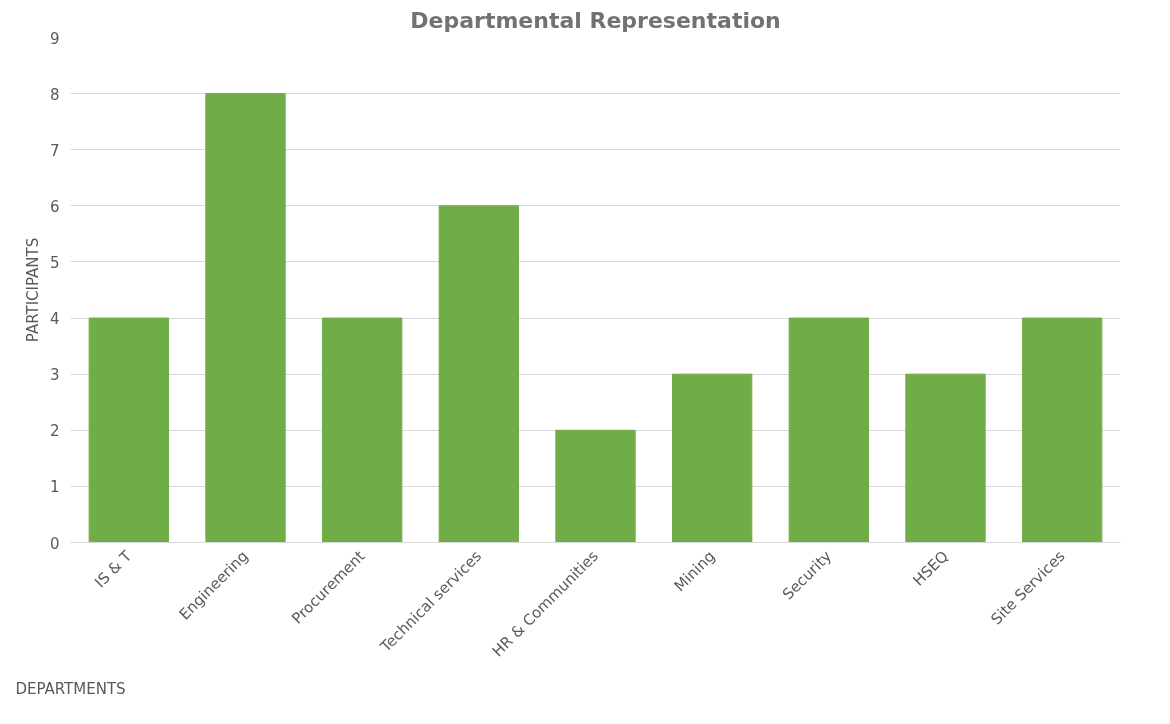 The height and width of the screenshot is (724, 1170). What do you see at coordinates (54, 487) in the screenshot?
I see `y-tick-label: 1` at bounding box center [54, 487].